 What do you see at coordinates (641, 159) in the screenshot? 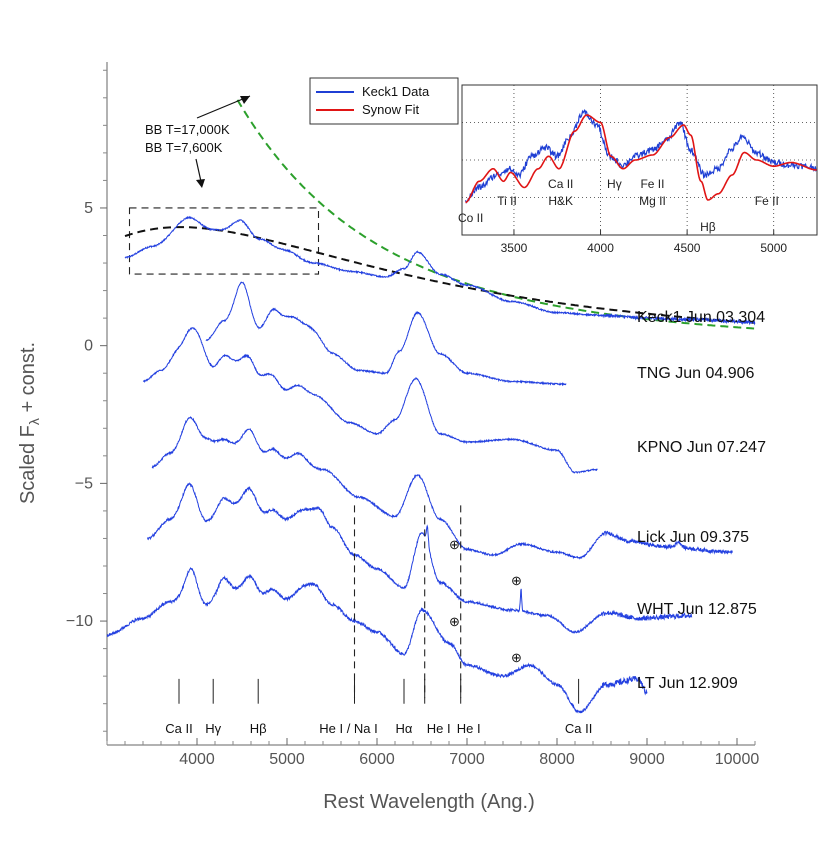
I see `inset-fit-line` at bounding box center [641, 159].